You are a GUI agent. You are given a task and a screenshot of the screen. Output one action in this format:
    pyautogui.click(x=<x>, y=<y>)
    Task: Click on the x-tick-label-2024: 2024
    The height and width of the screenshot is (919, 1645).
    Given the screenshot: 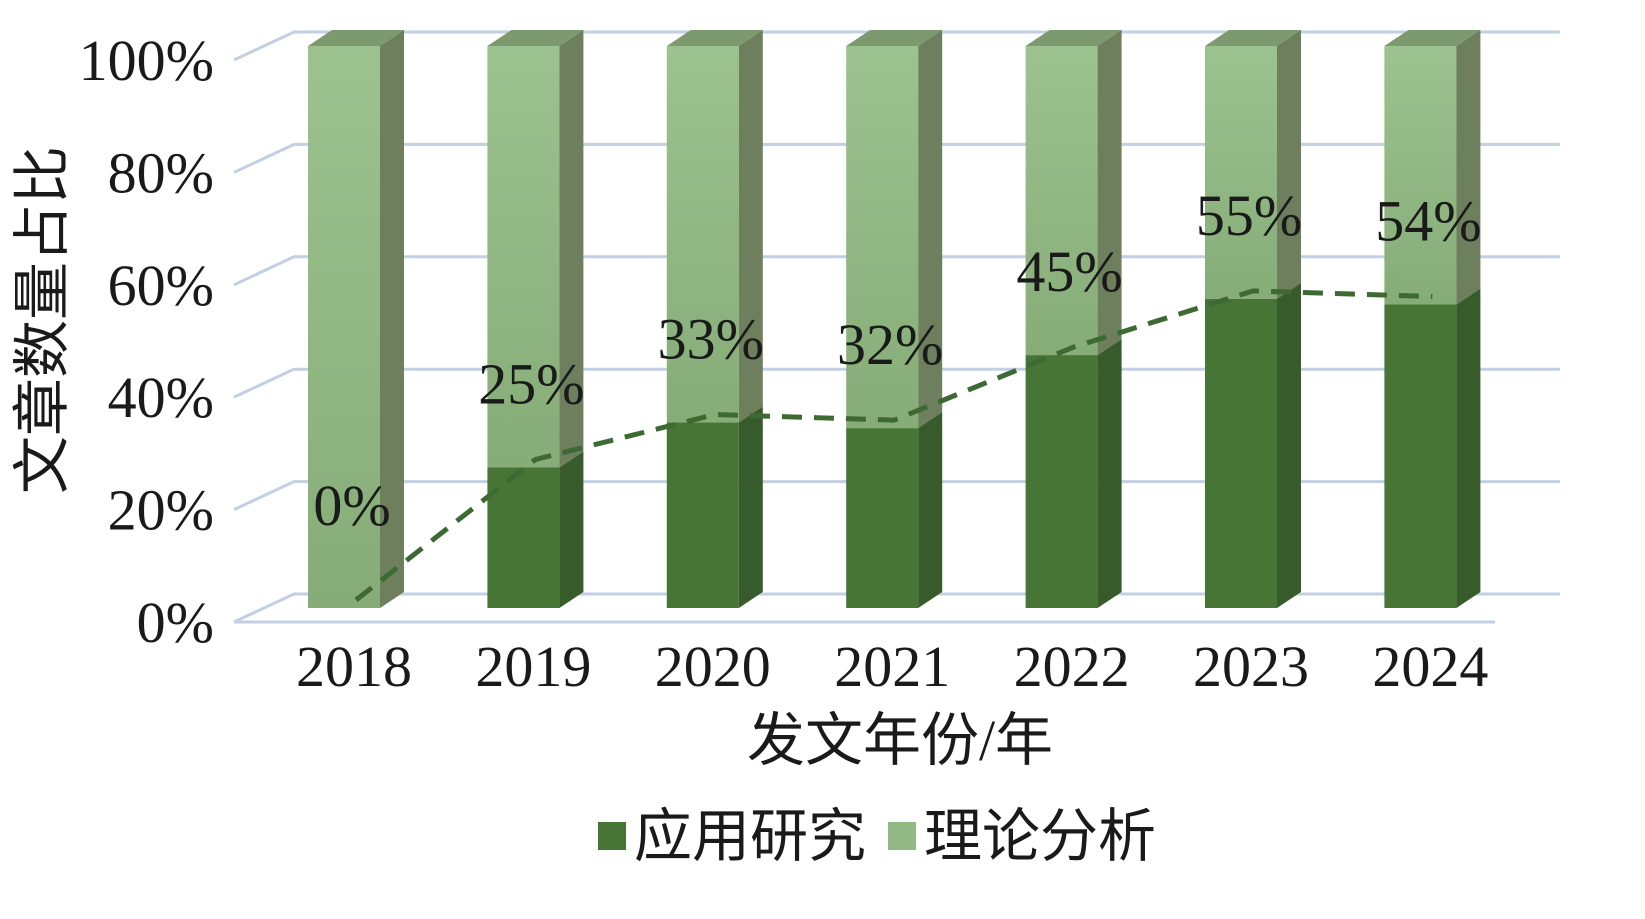 What is the action you would take?
    pyautogui.click(x=1430, y=666)
    